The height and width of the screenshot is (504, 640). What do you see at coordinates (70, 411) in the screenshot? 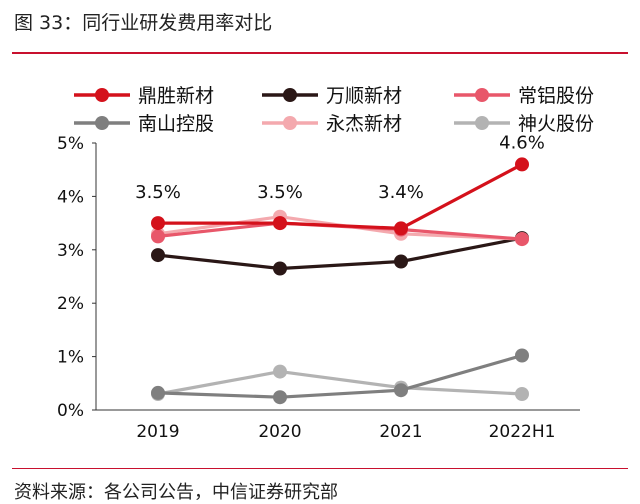
I see `y-tick-label: 0%` at bounding box center [70, 411].